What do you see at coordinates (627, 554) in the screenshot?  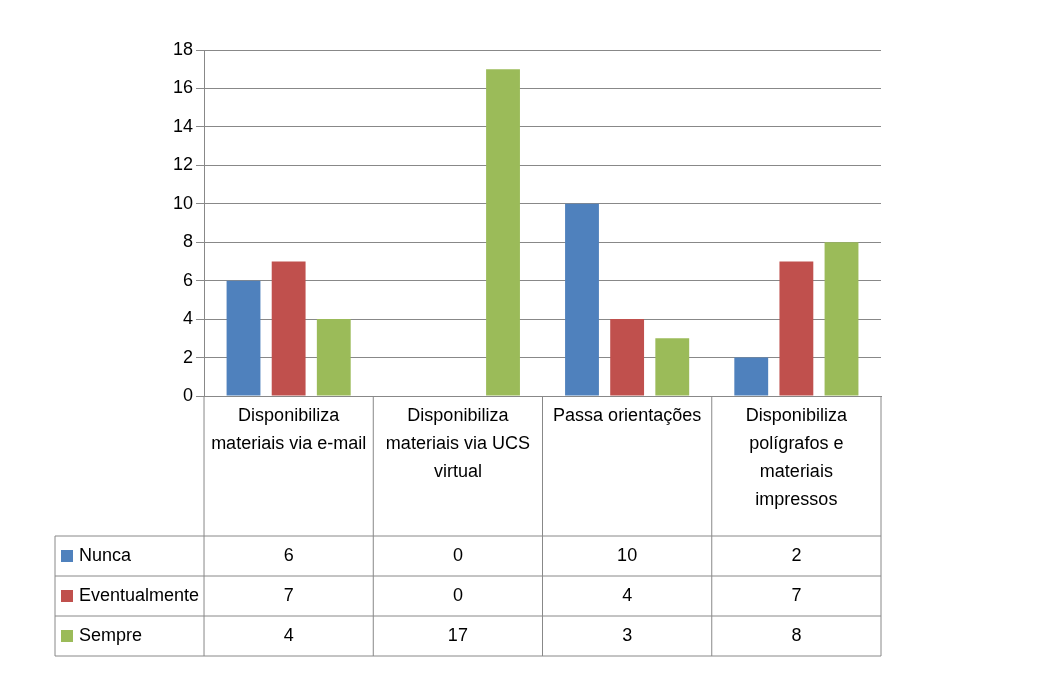 I see `data-label: 10` at bounding box center [627, 554].